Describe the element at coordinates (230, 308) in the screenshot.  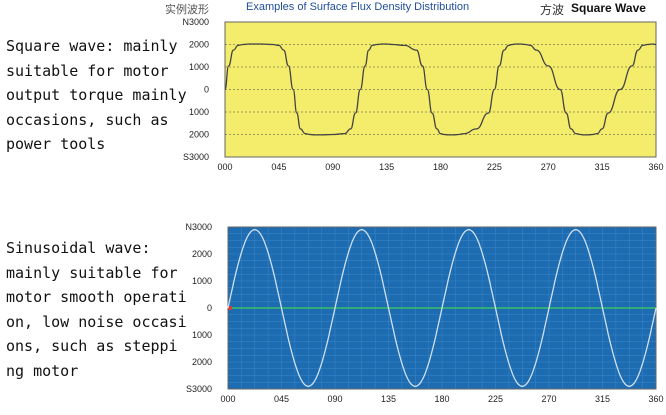
I see `origin-marker` at that location.